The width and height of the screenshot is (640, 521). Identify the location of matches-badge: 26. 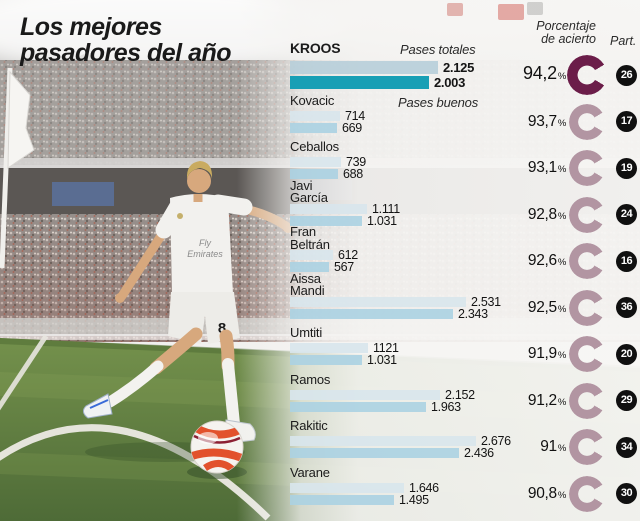
(626, 75).